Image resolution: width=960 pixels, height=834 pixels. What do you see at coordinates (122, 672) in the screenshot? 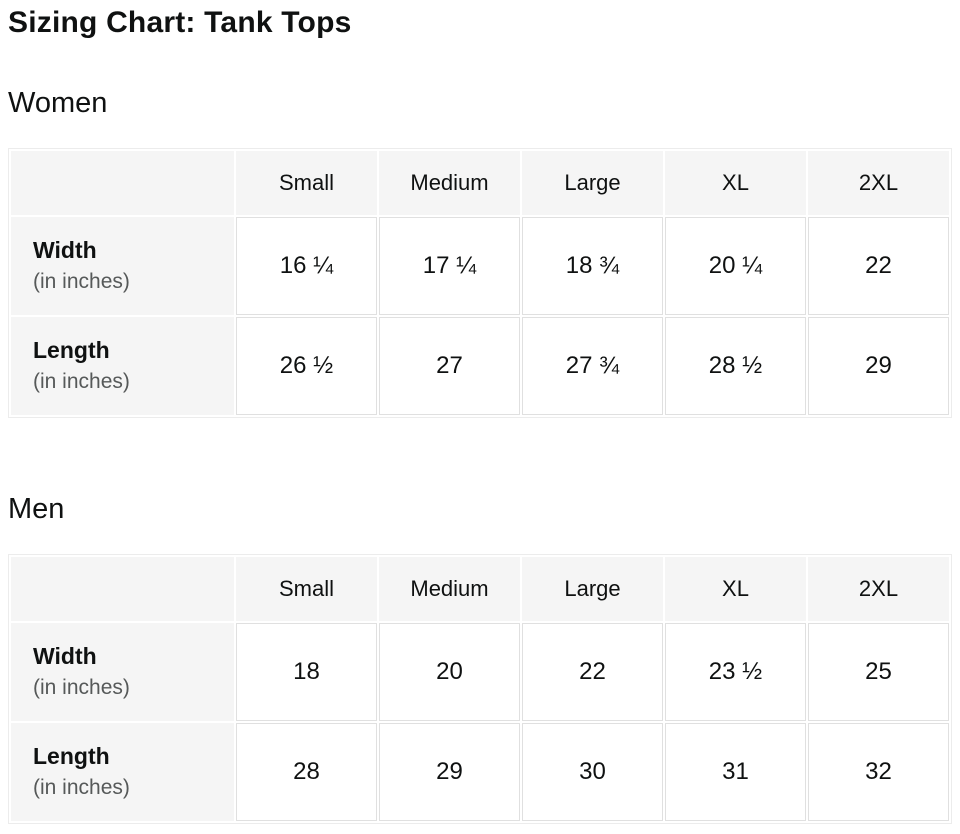
I see `men-width-row-header: Width (in inches)` at bounding box center [122, 672].